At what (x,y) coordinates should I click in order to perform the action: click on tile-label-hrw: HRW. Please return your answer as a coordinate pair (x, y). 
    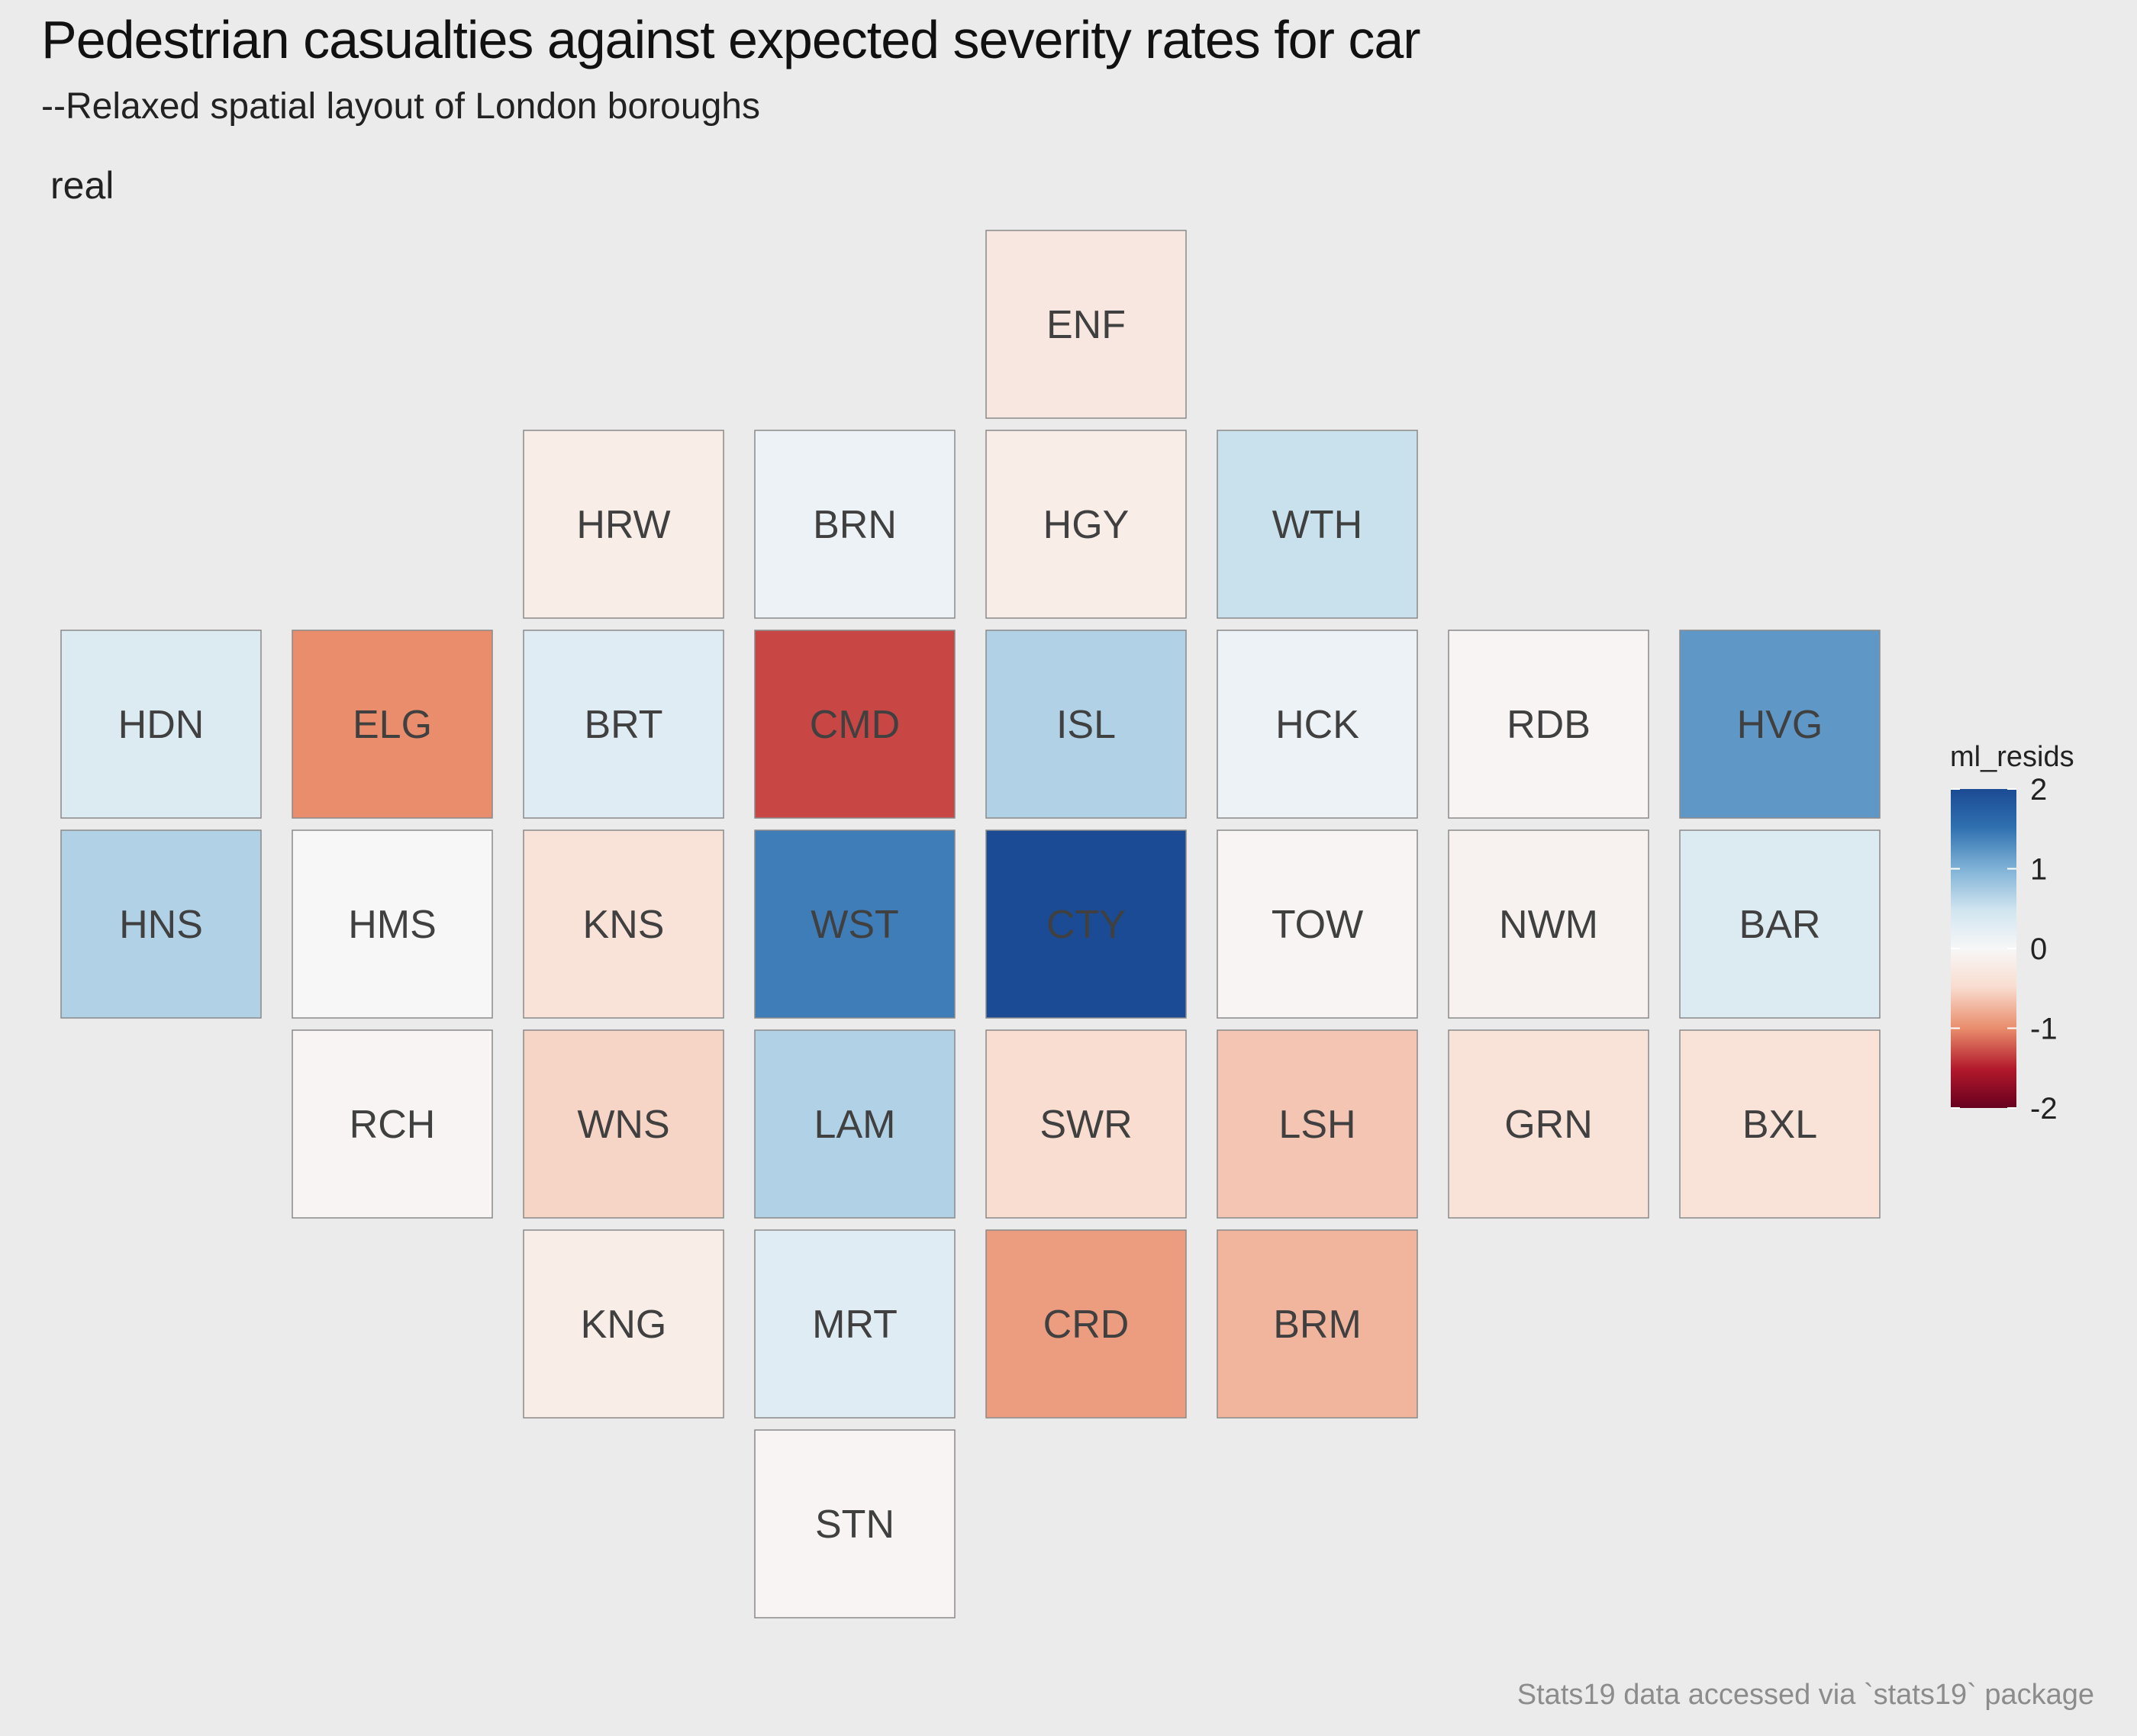
    Looking at the image, I should click on (623, 525).